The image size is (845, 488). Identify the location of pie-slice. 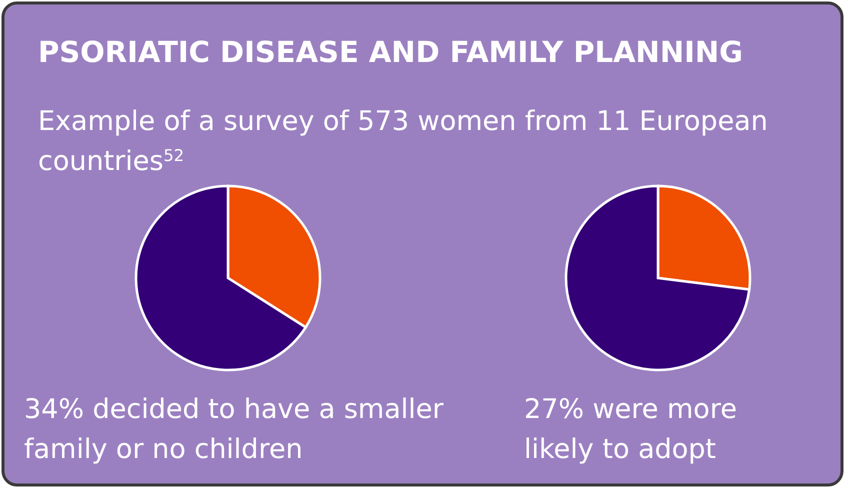
(657, 278).